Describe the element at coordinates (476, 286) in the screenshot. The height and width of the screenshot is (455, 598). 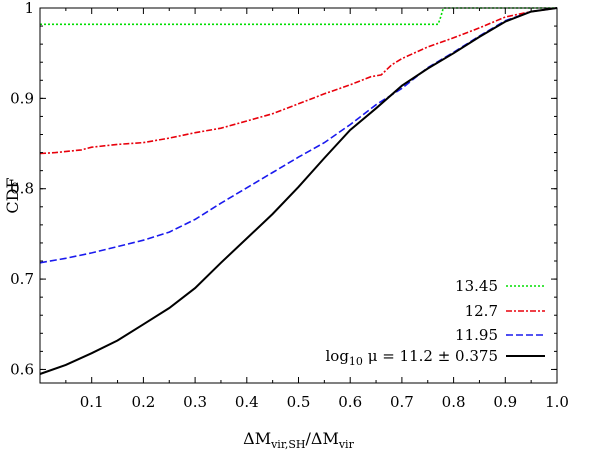
I see `legend-label-0: 13.45` at that location.